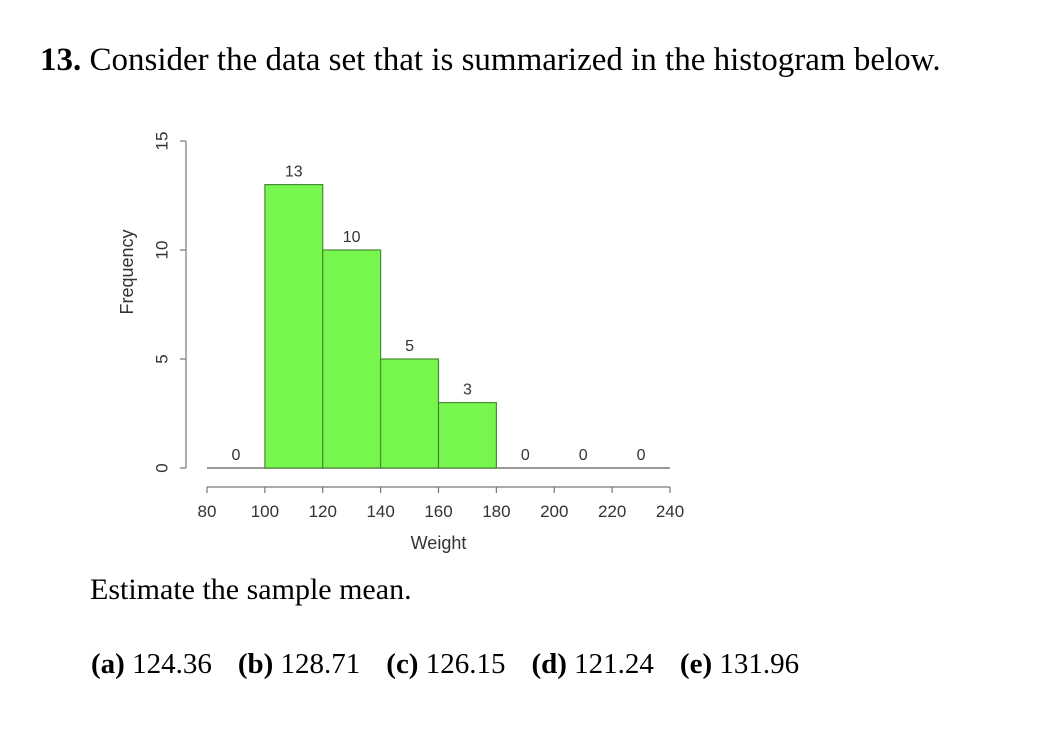 The height and width of the screenshot is (732, 1052). Describe the element at coordinates (294, 172) in the screenshot. I see `bar-value-label: 13` at that location.